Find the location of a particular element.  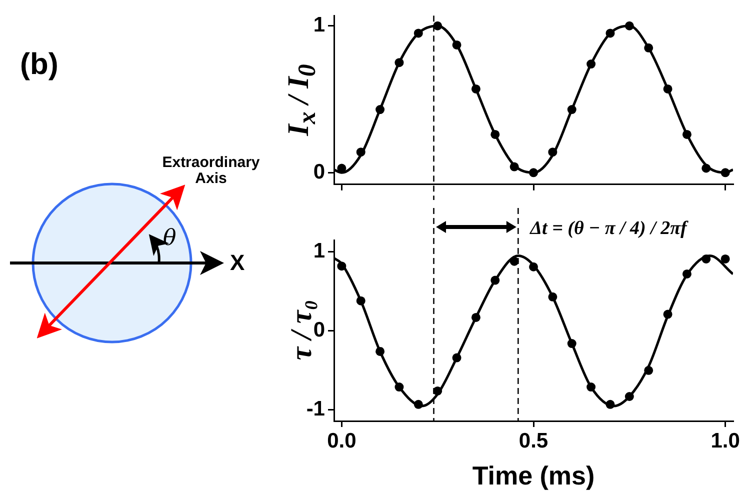

x-tick-label: 1.0 is located at coordinates (725, 440).